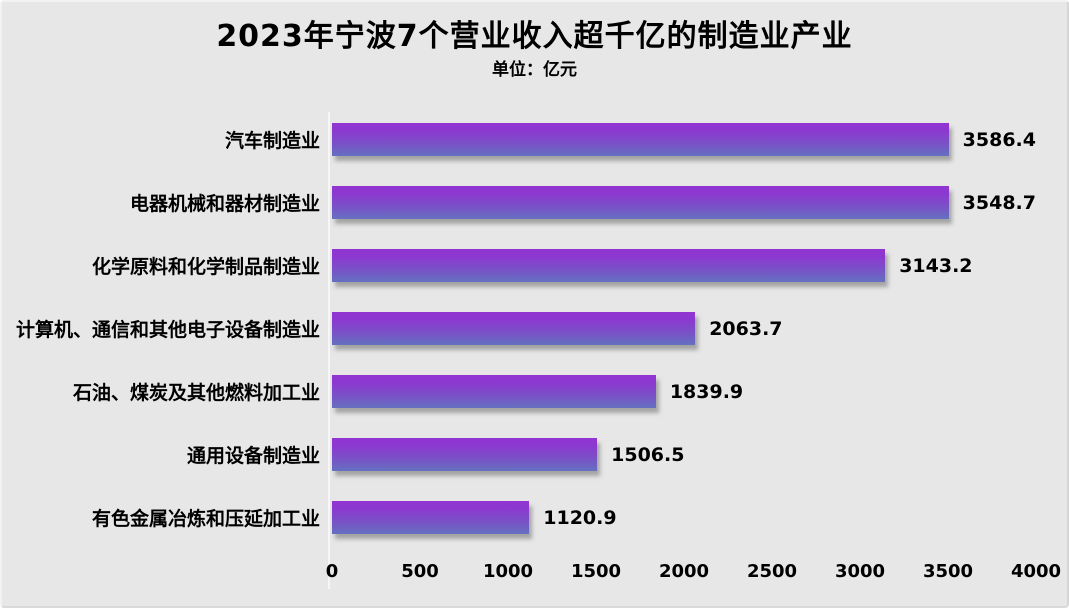  I want to click on value-label: 3143.2, so click(936, 265).